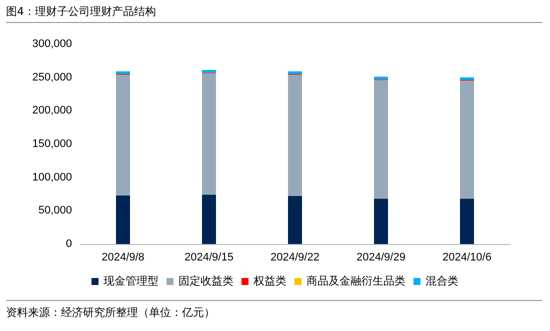  What do you see at coordinates (52, 44) in the screenshot?
I see `y-tick-label: 300,000` at bounding box center [52, 44].